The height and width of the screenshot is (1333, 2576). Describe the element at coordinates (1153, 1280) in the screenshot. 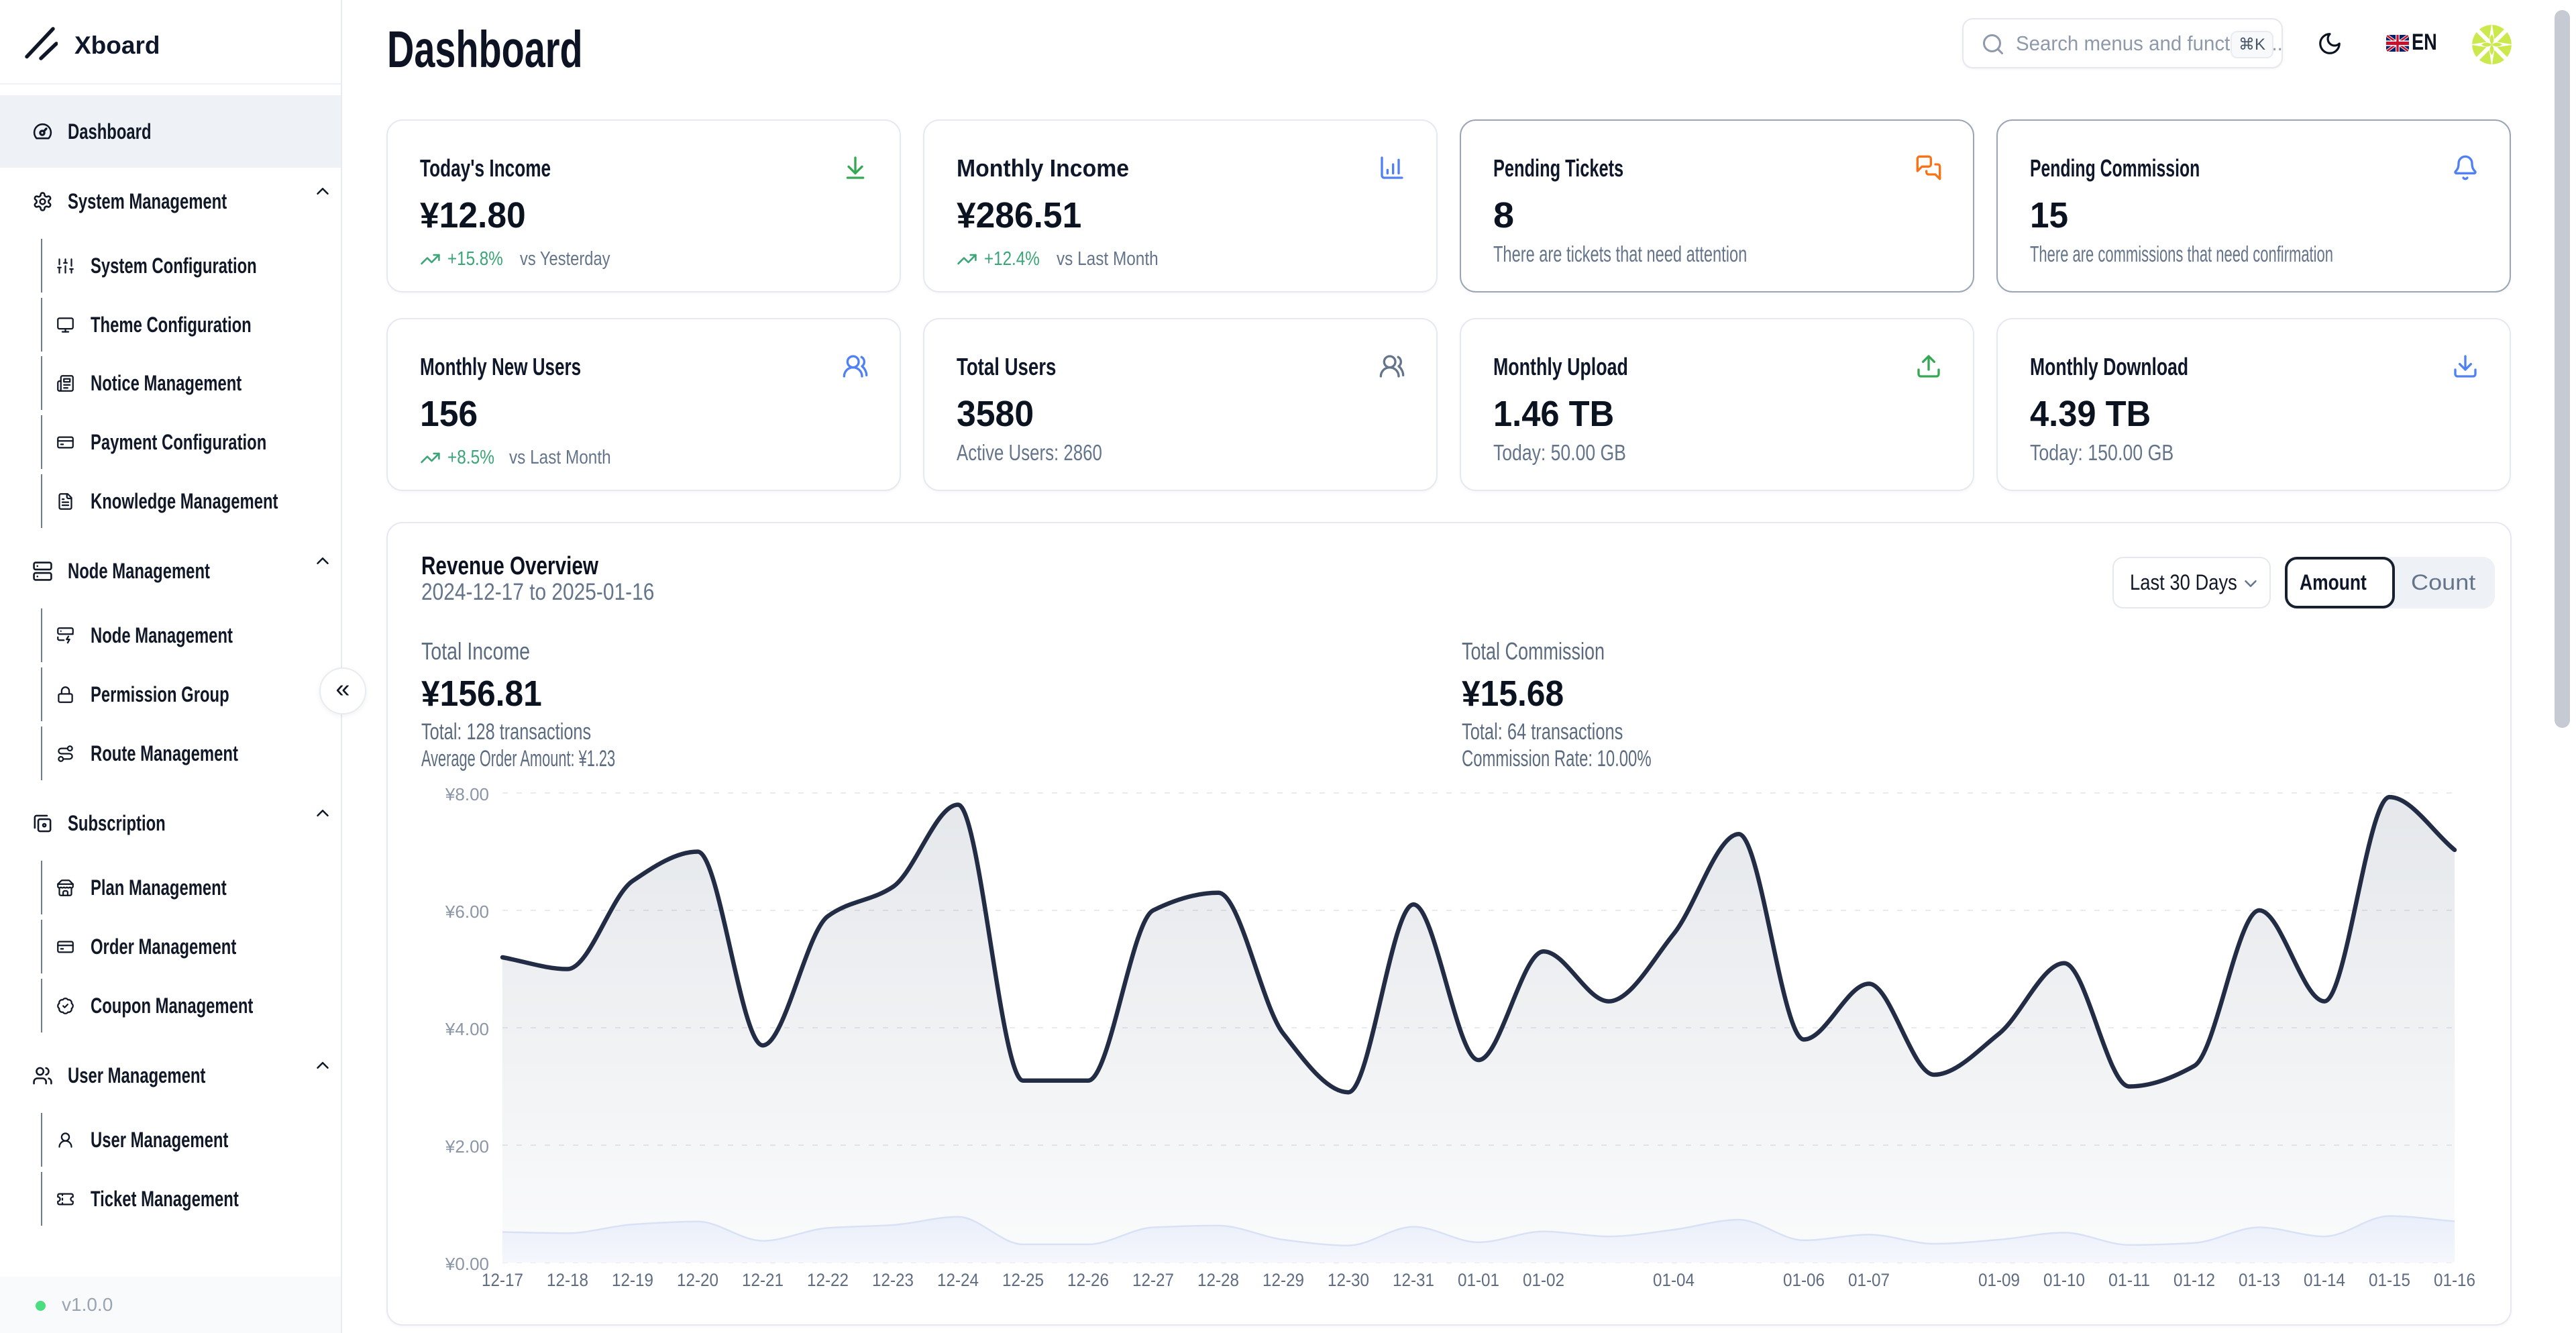

I see `svg-text: 12-27` at that location.